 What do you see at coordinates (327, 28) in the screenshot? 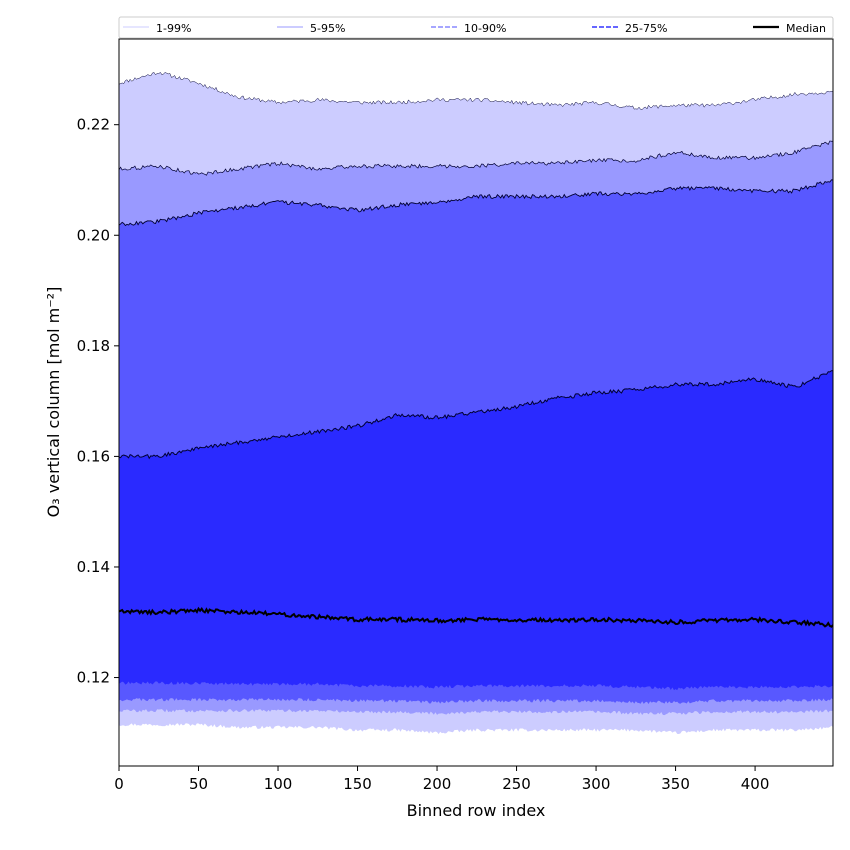
I see `legend-label: 5-95%` at bounding box center [327, 28].